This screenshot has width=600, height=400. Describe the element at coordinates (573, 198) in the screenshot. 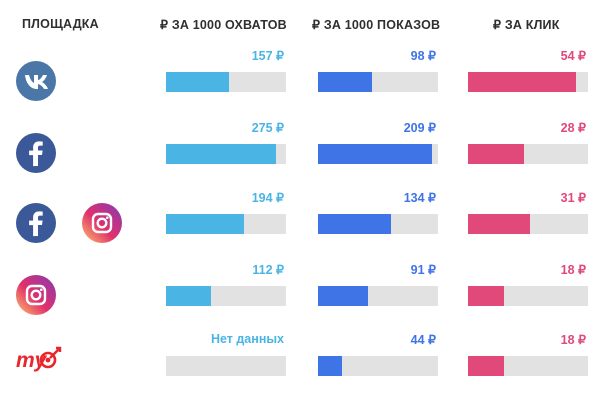

I see `data-label-click: 31 ₽` at that location.